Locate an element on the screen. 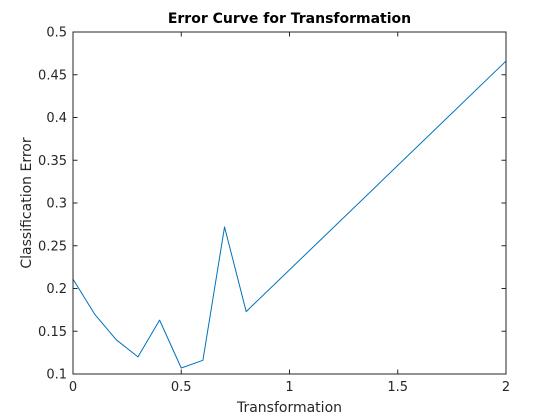 The image size is (560, 420). x-tick-label: 1 is located at coordinates (289, 387).